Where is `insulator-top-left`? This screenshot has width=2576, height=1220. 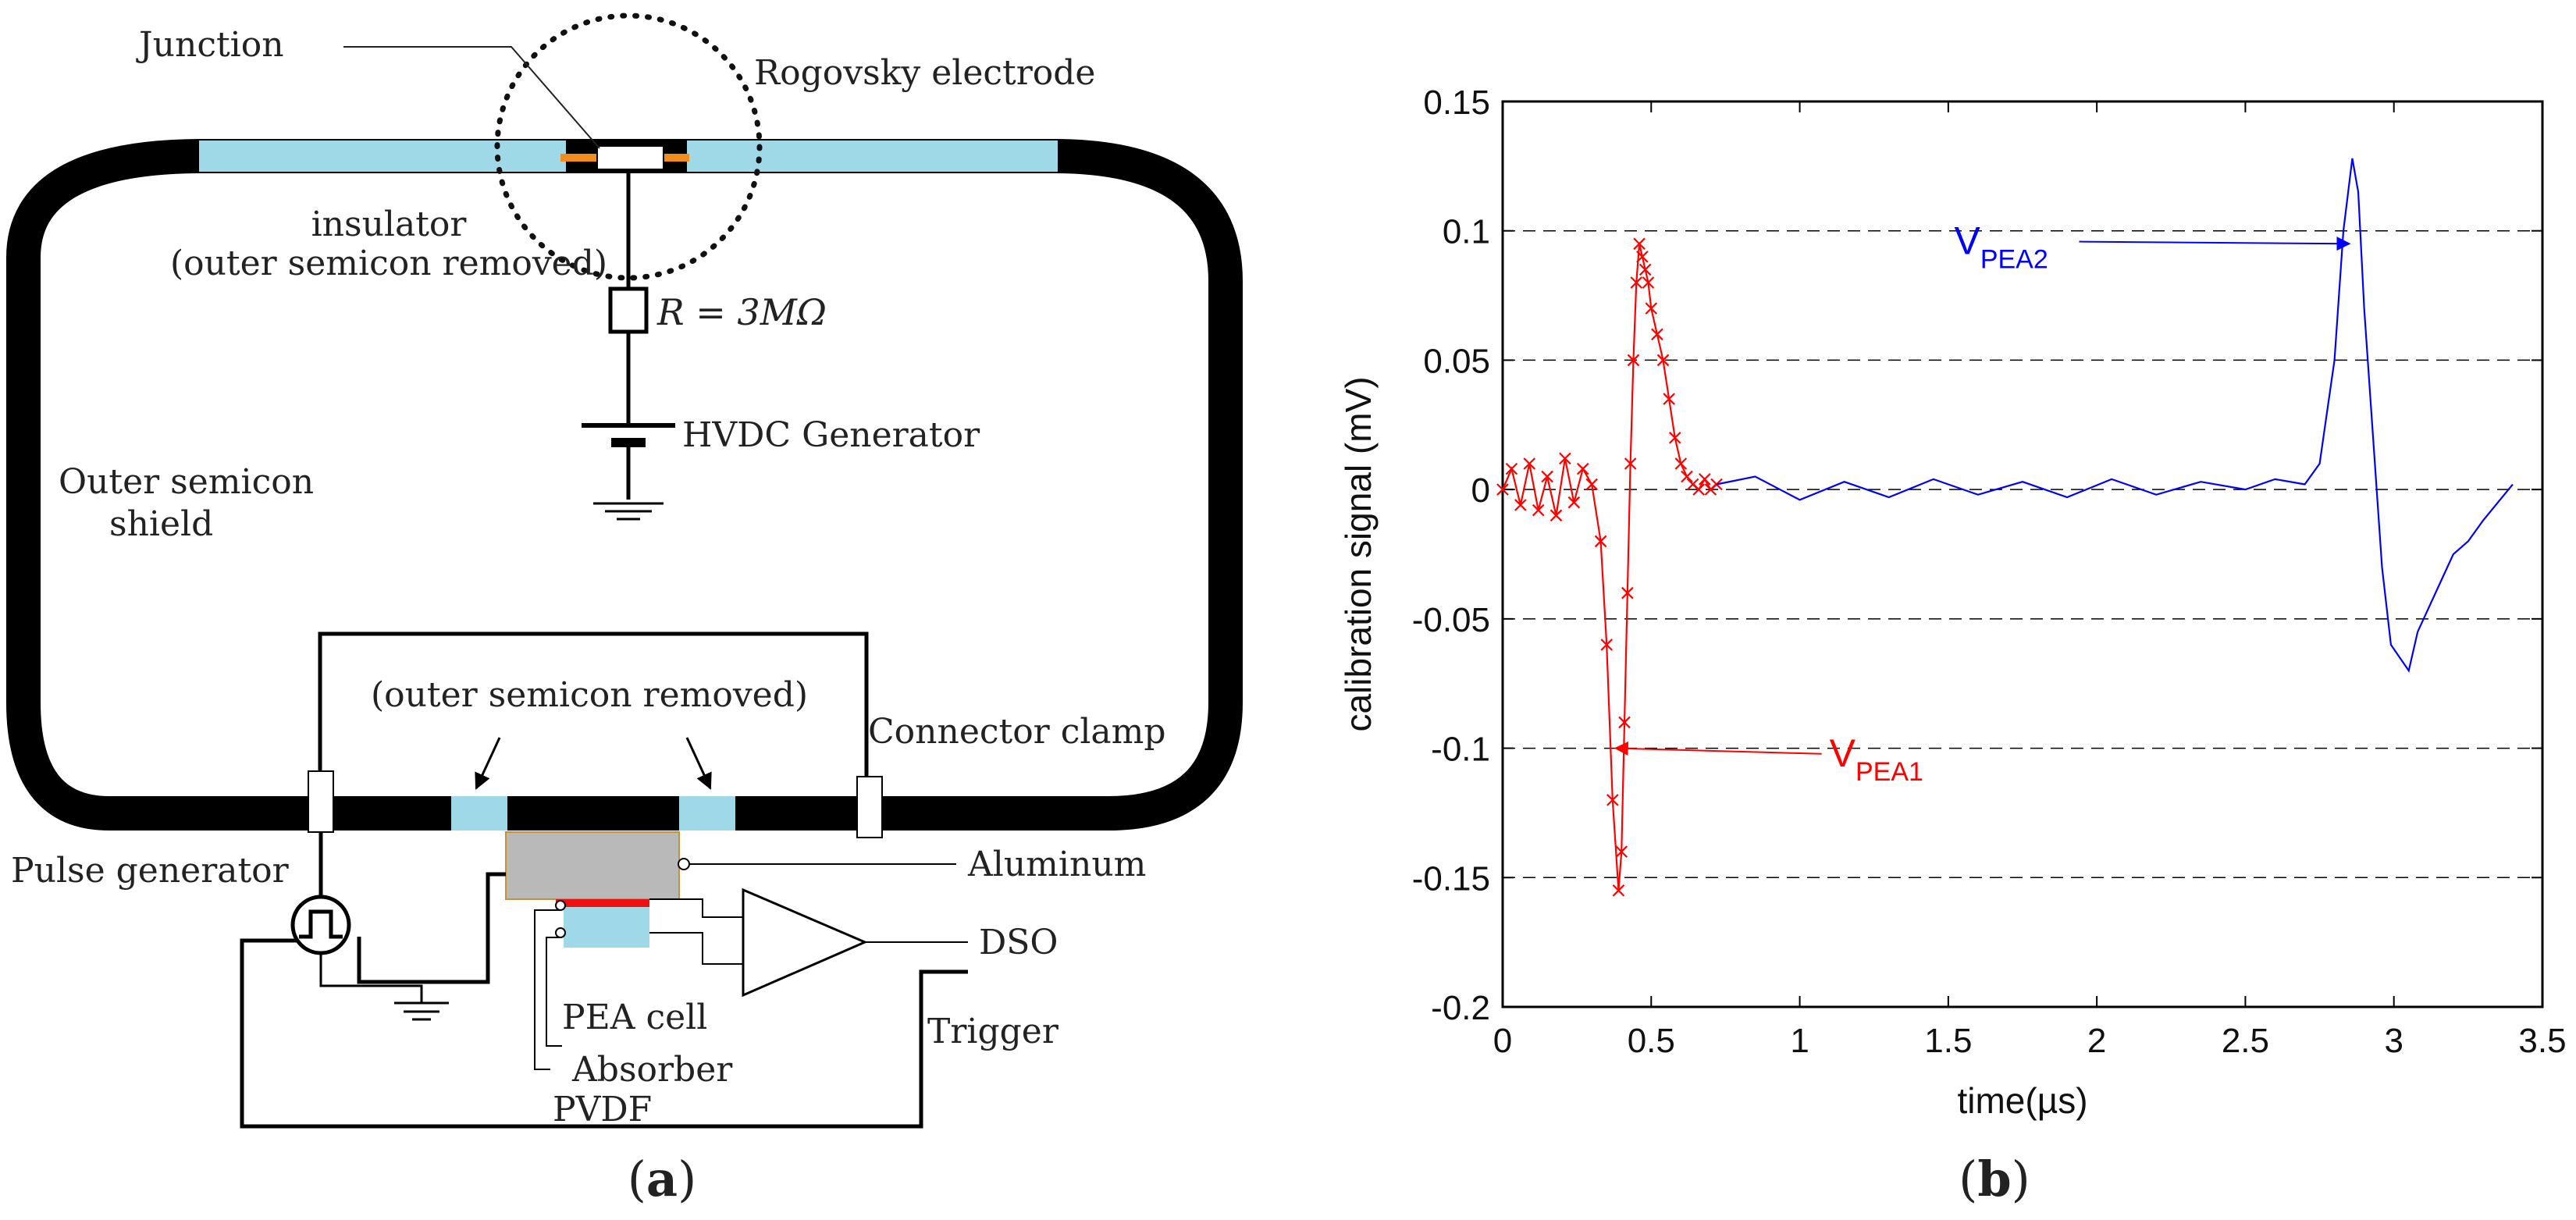 insulator-top-left is located at coordinates (382, 156).